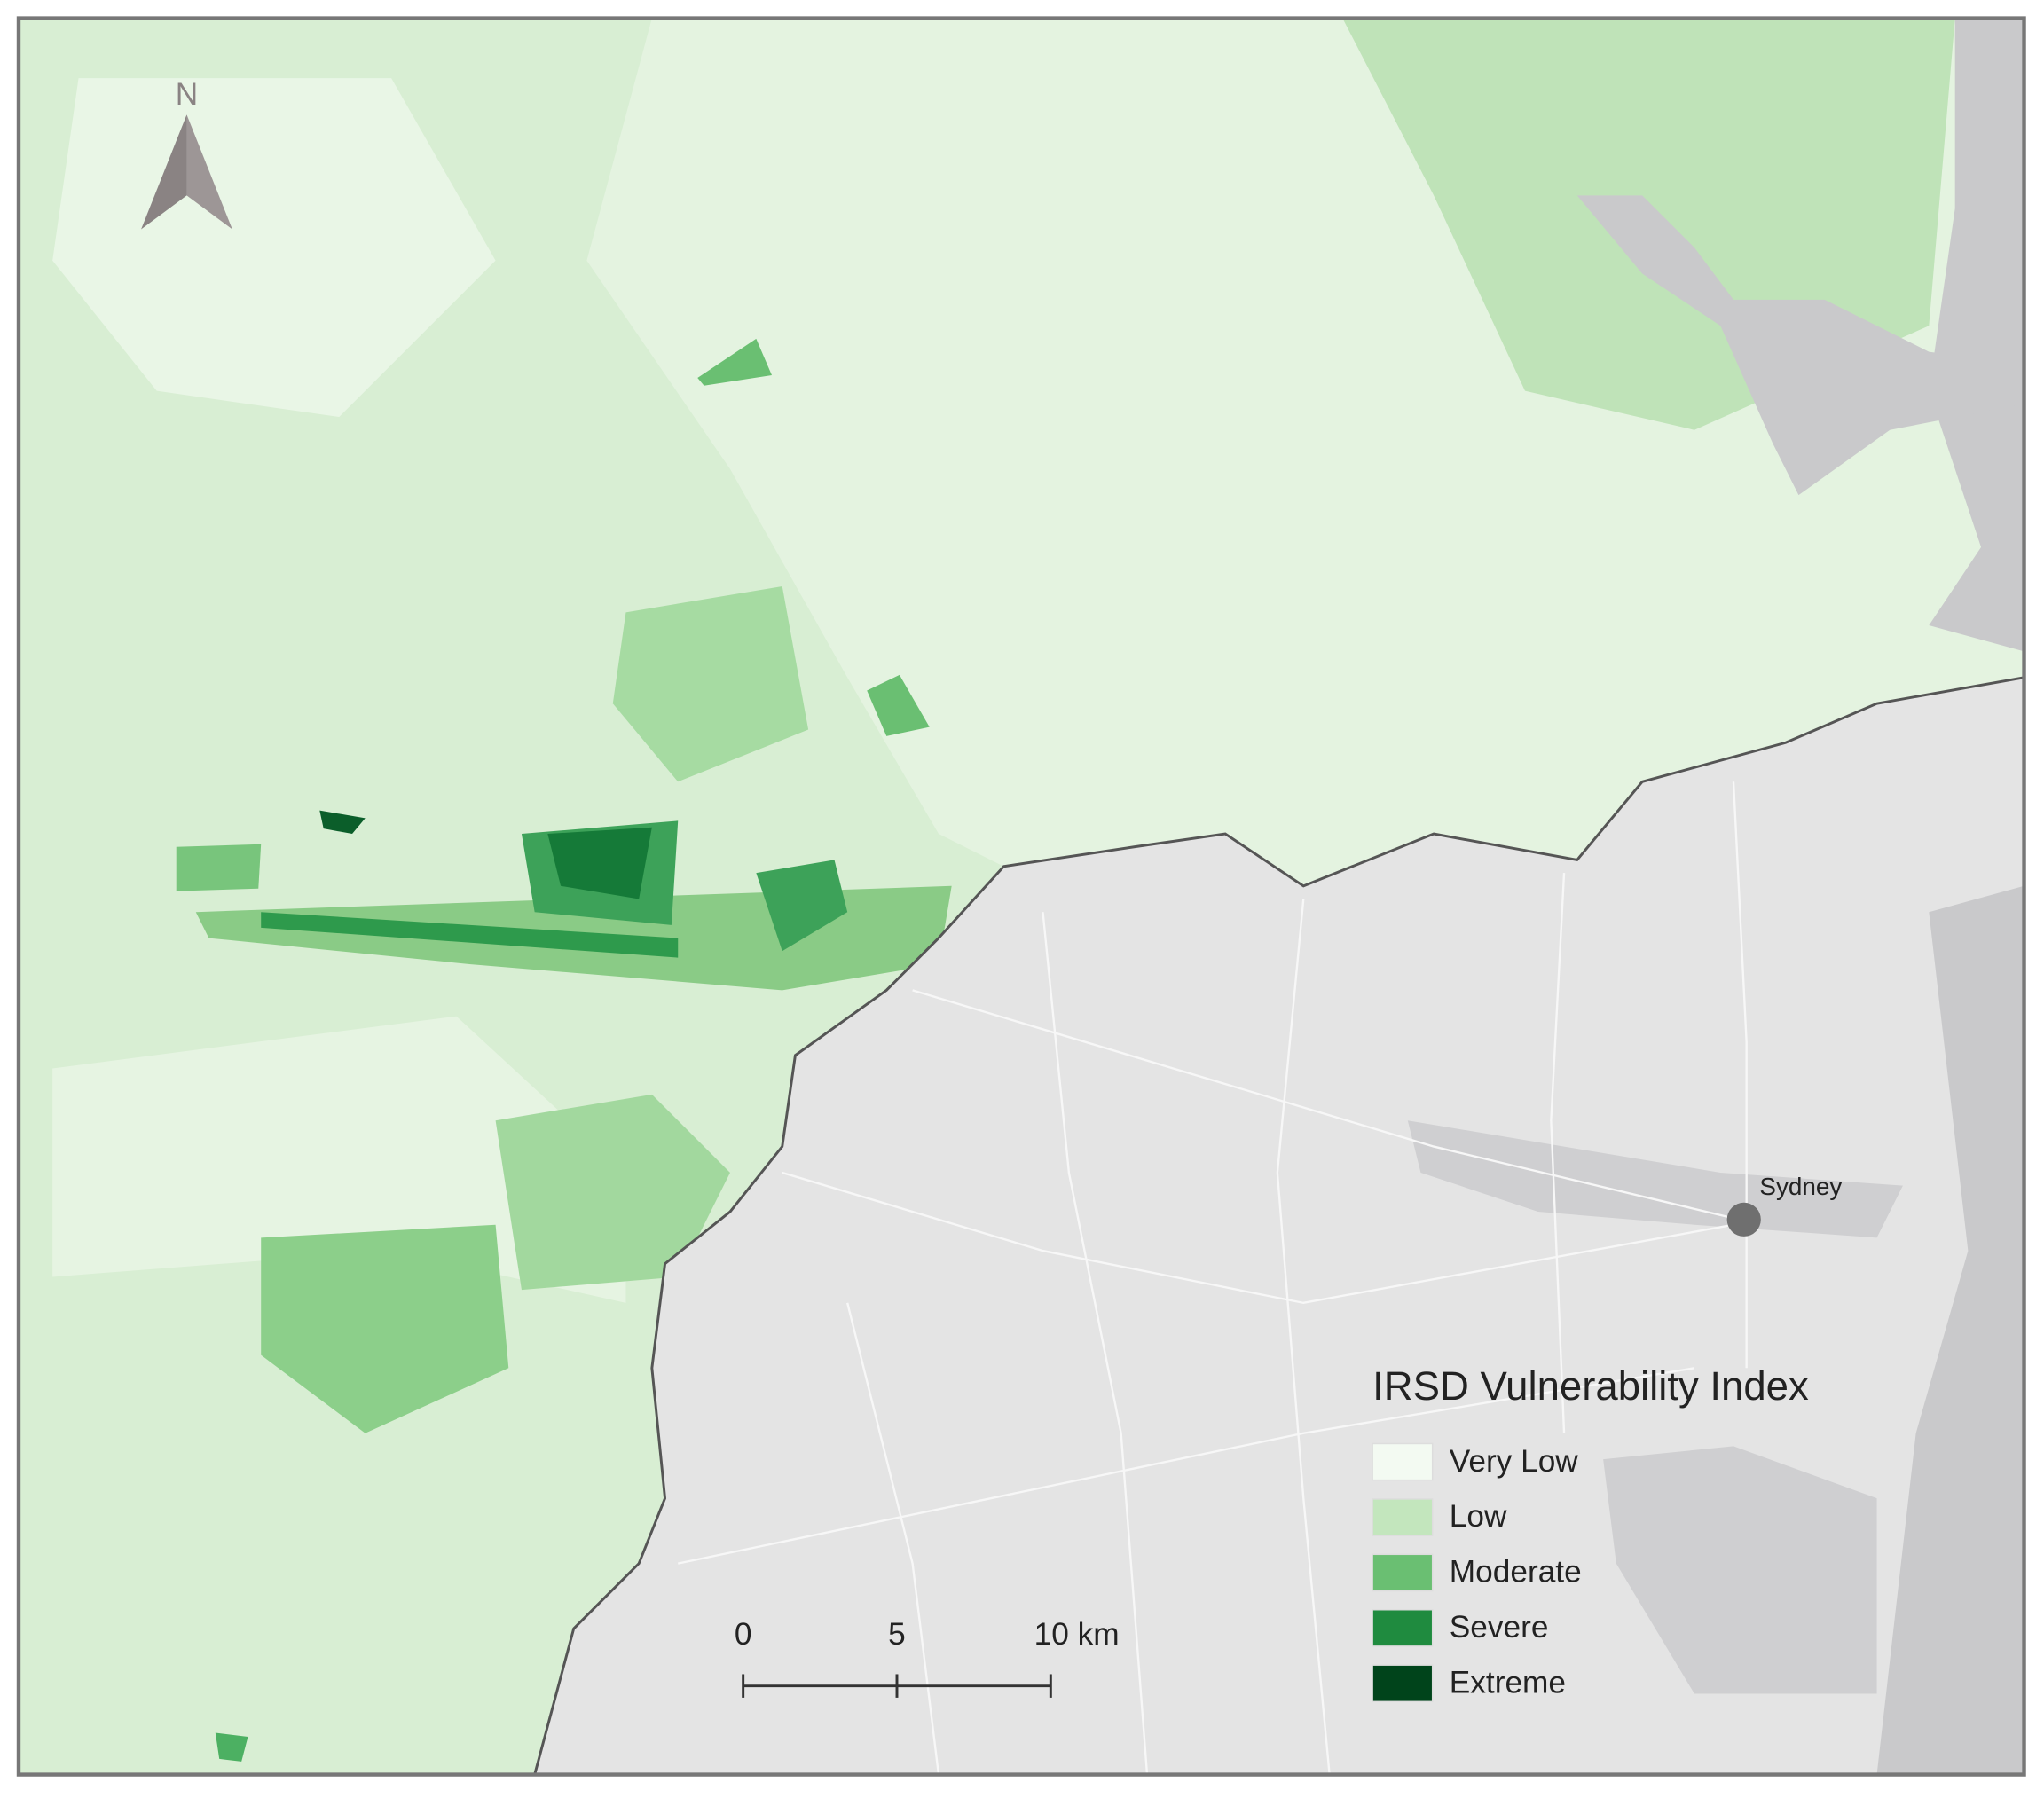  Describe the element at coordinates (743, 1634) in the screenshot. I see `scale-label: 0` at that location.